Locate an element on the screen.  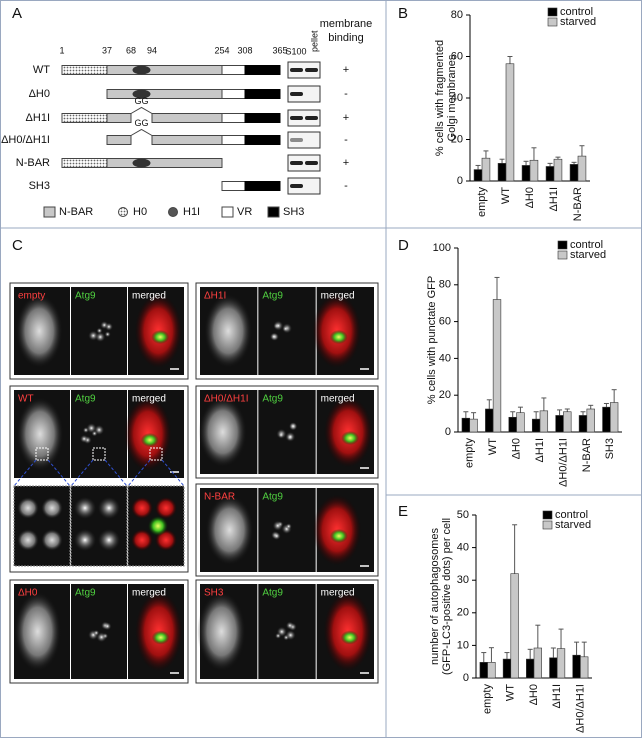
channel-label: WT is located at coordinates (26, 399).